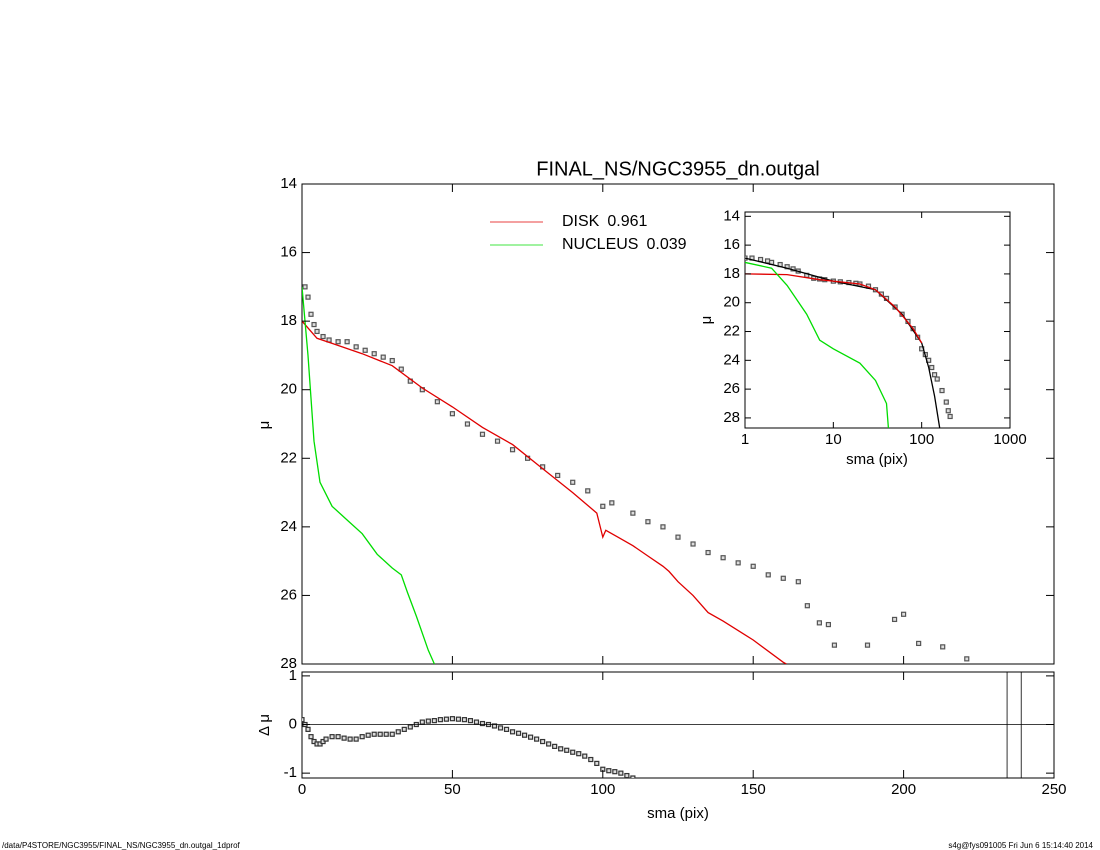  I want to click on plot-area, so click(469, 747).